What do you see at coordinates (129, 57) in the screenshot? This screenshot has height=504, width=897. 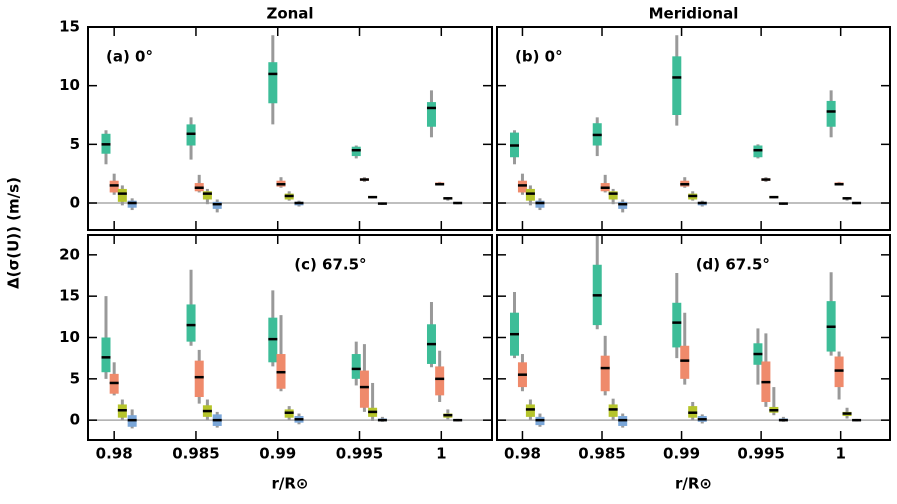 I see `panel-annotation: (a) 0°` at bounding box center [129, 57].